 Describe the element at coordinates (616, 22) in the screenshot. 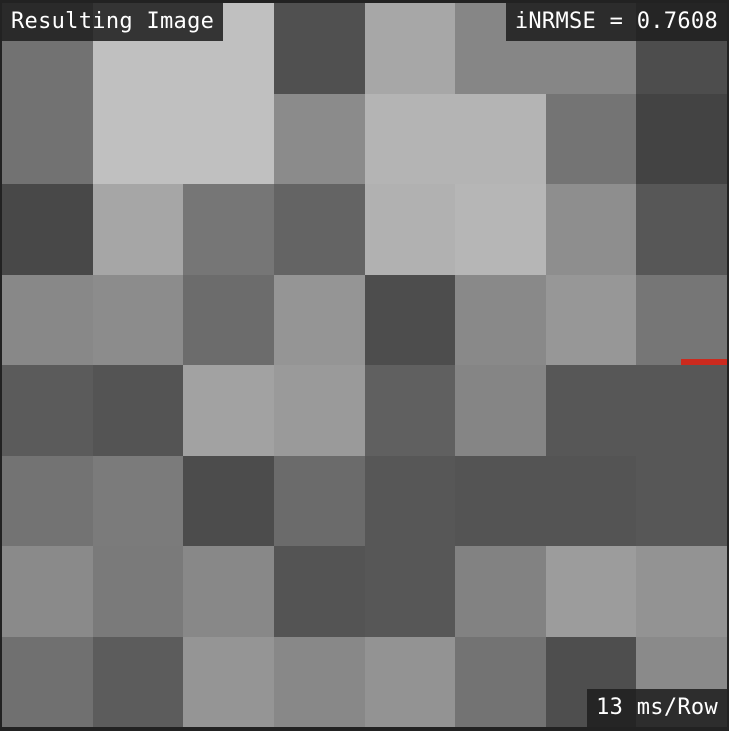

I see `metric-label: iNRMSE = 0.7608` at that location.